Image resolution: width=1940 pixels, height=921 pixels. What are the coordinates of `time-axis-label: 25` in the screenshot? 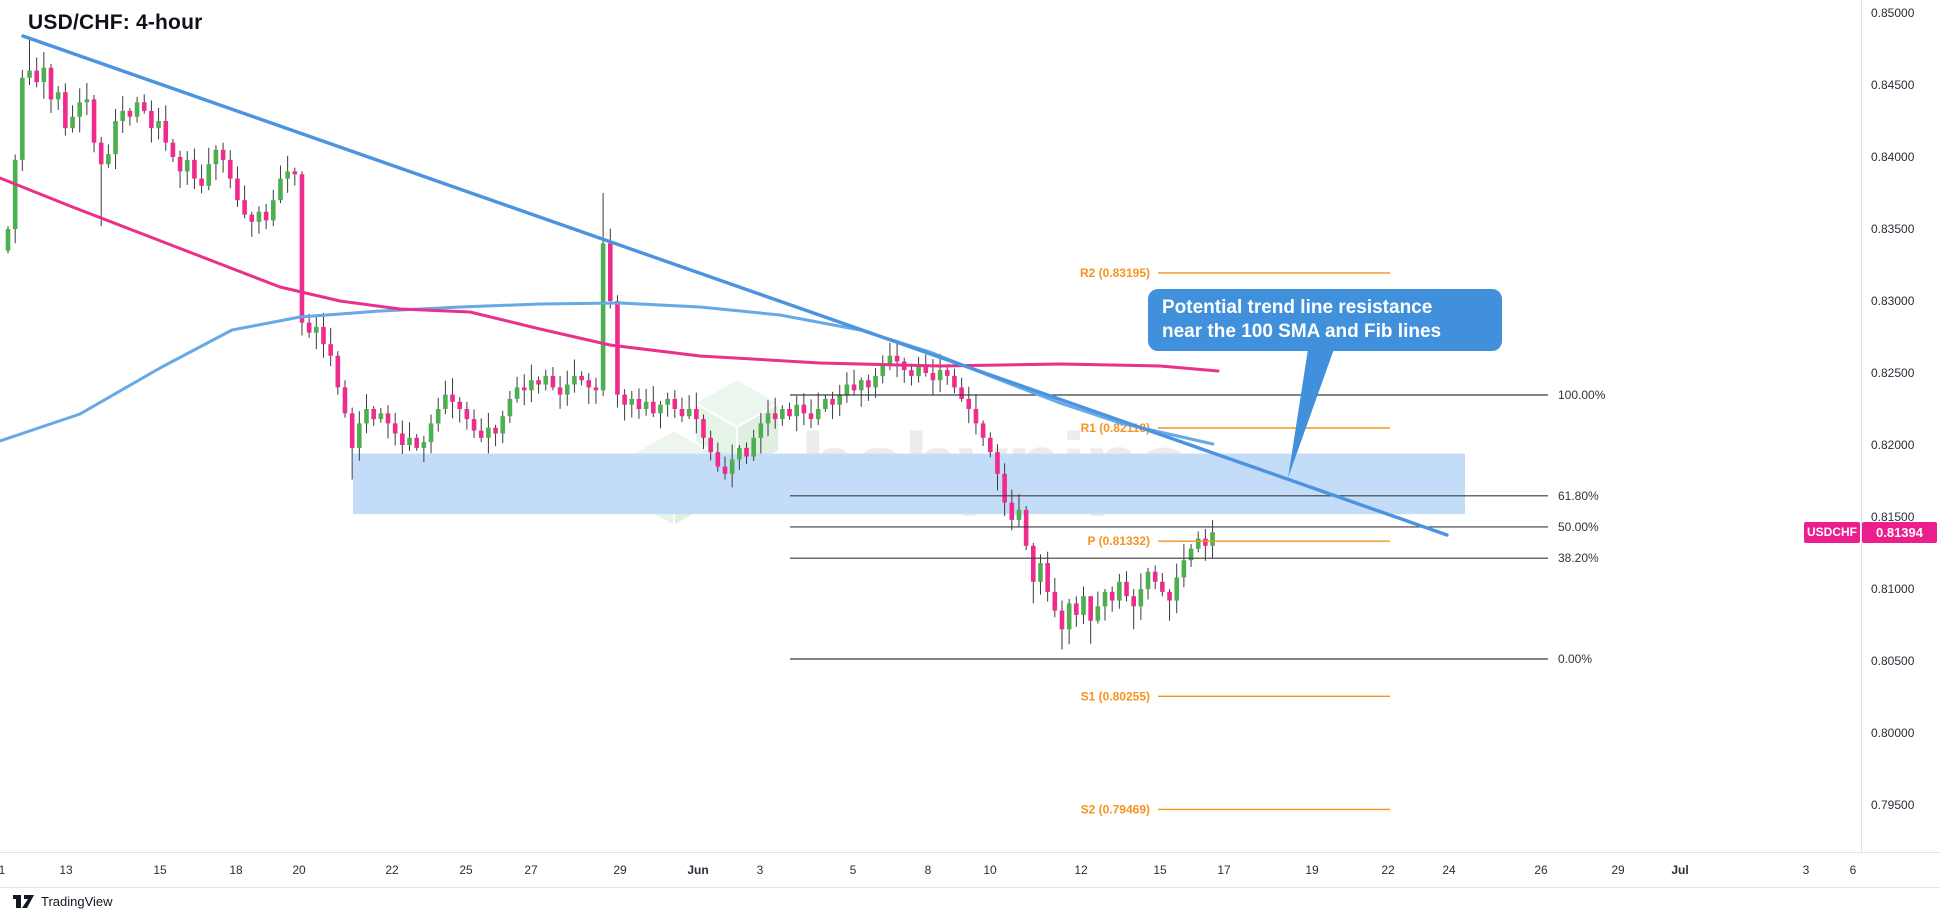 It's located at (466, 870).